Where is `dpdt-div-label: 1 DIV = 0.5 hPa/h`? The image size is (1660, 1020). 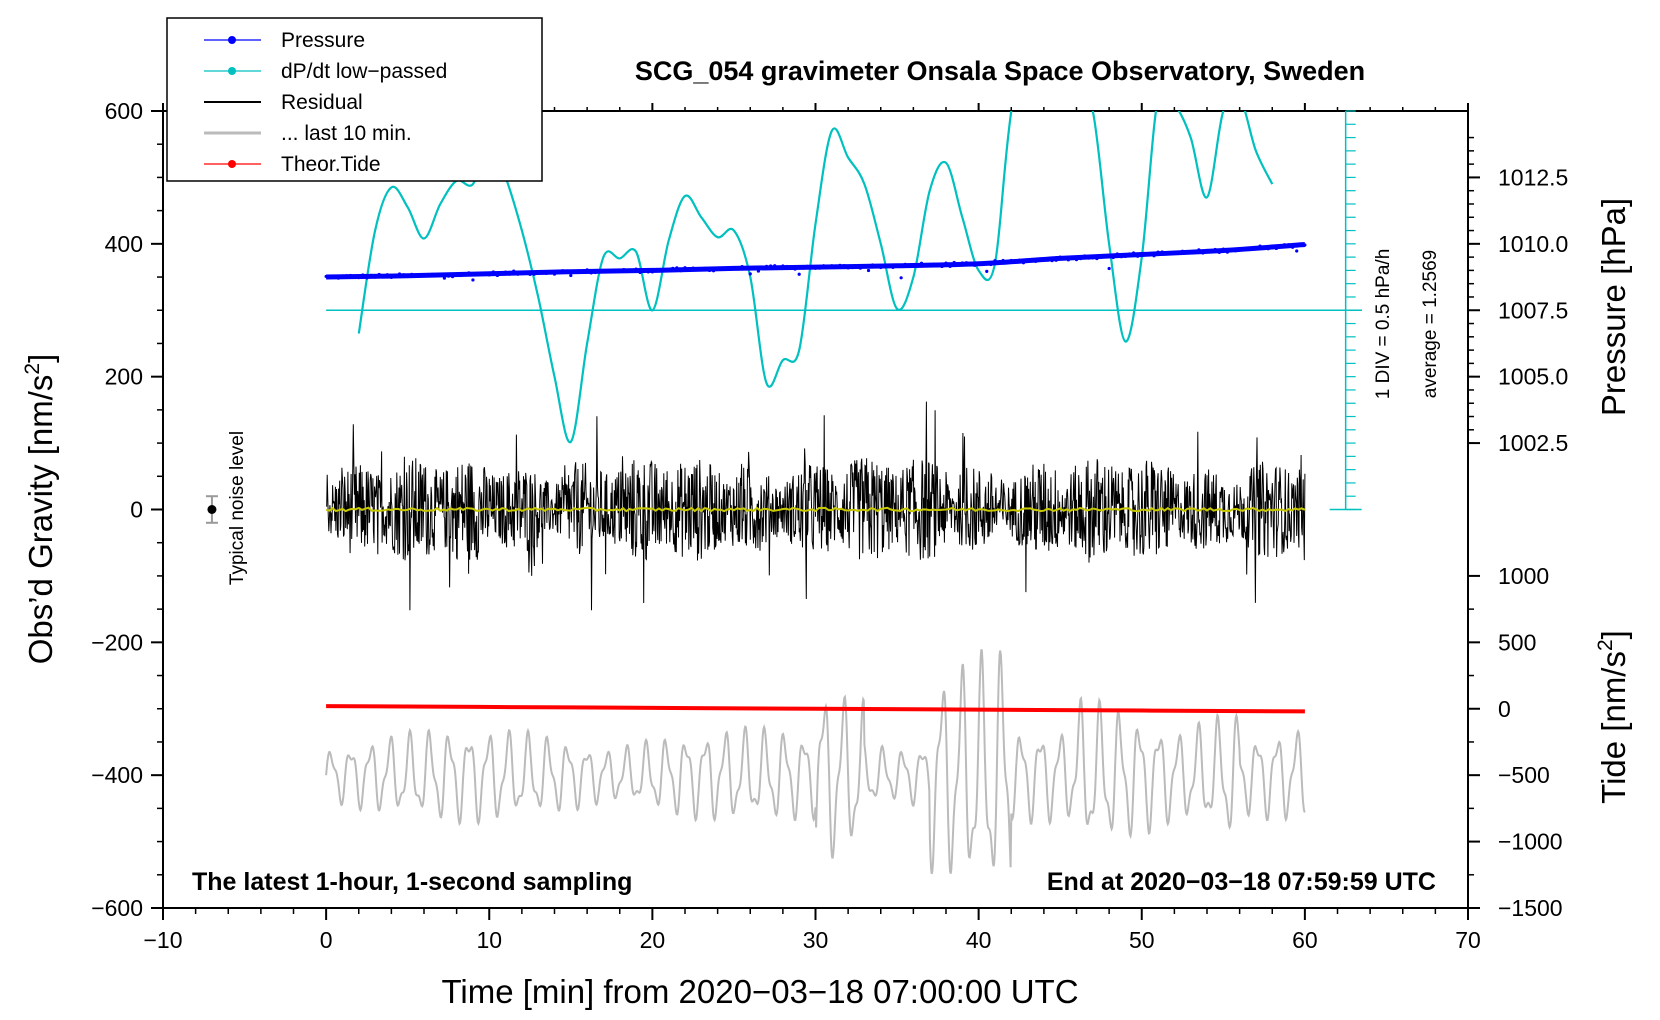
dpdt-div-label: 1 DIV = 0.5 hPa/h is located at coordinates (1383, 324).